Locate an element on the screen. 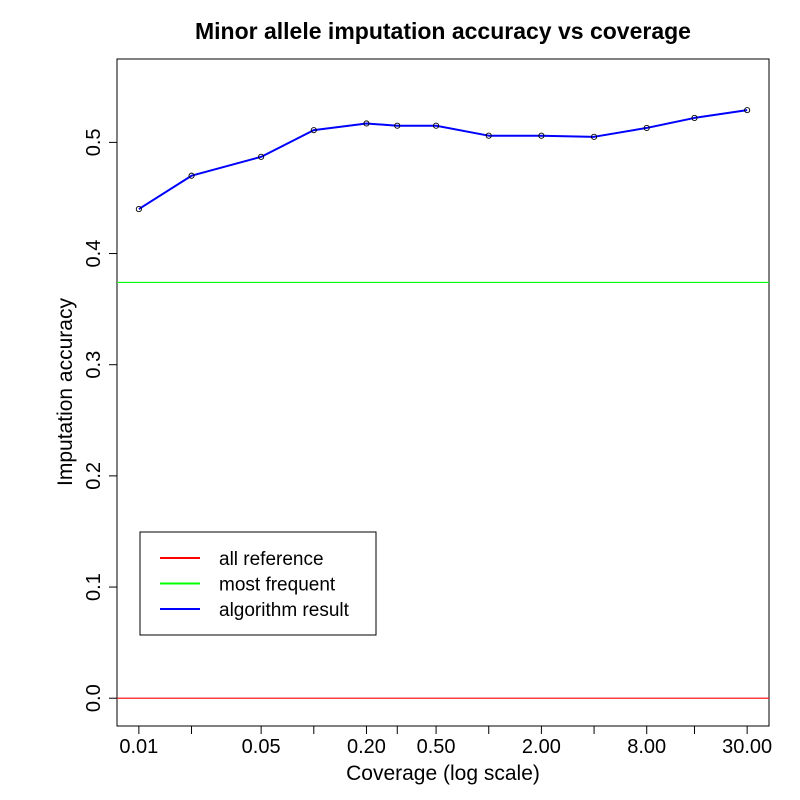 The image size is (800, 800). y-tick-label: 0.3 is located at coordinates (94, 365).